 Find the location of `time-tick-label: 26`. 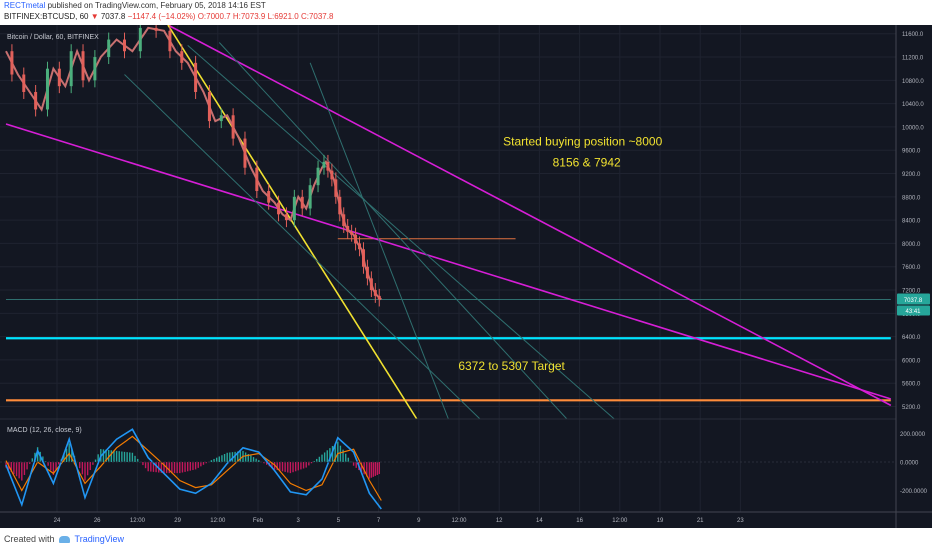

time-tick-label: 26 is located at coordinates (97, 521).